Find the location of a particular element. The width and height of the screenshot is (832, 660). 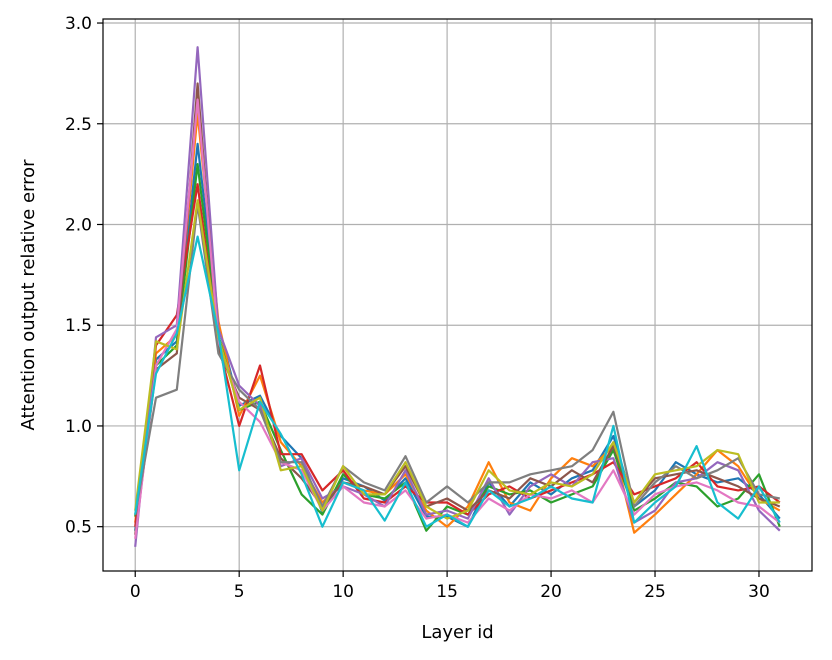

x-tick-label: 25 is located at coordinates (655, 592).